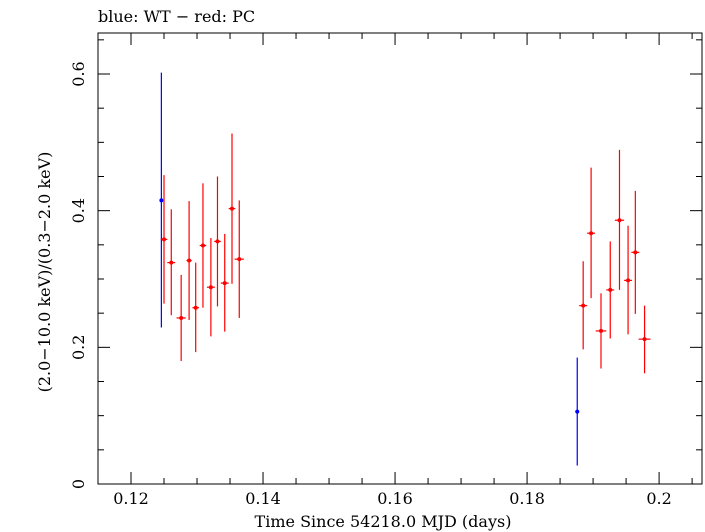  What do you see at coordinates (78, 73) in the screenshot?
I see `y-tick-label: 0.6` at bounding box center [78, 73].